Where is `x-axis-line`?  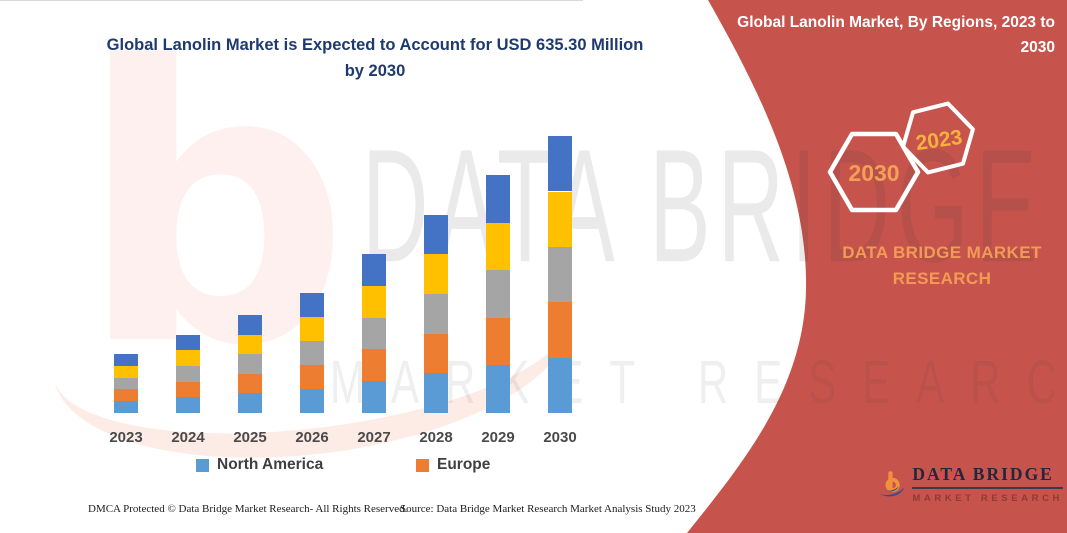 x-axis-line is located at coordinates (291, 0).